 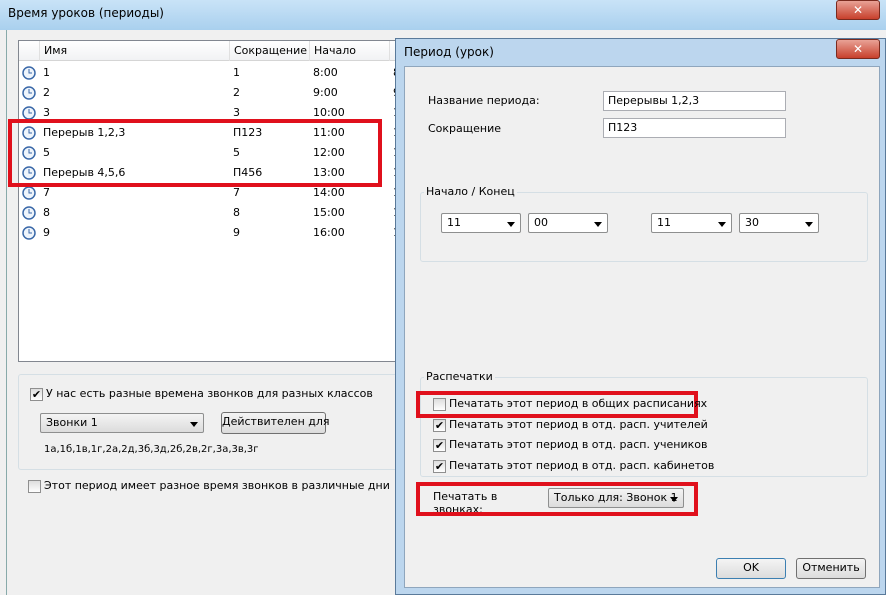 What do you see at coordinates (694, 101) in the screenshot?
I see `name-input: Перерывы 1,2,3` at bounding box center [694, 101].